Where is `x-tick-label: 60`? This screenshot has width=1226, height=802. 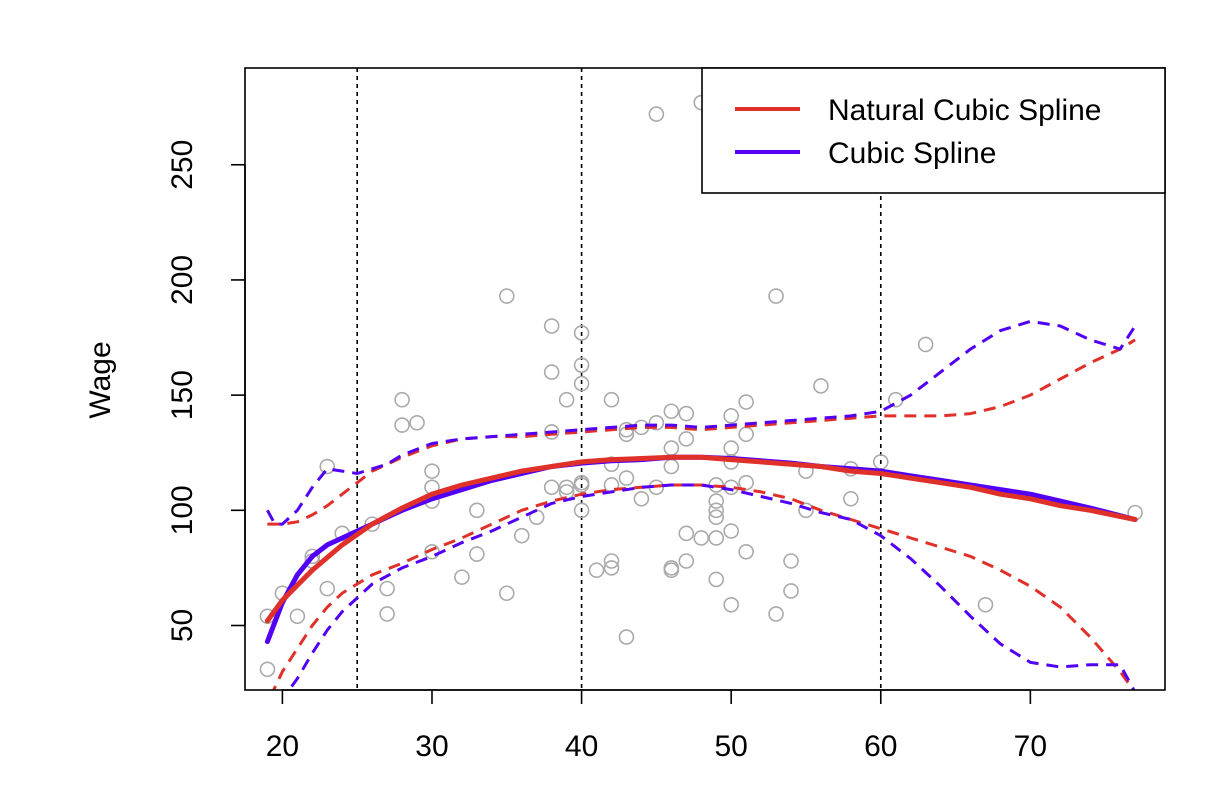
x-tick-label: 60 is located at coordinates (880, 746).